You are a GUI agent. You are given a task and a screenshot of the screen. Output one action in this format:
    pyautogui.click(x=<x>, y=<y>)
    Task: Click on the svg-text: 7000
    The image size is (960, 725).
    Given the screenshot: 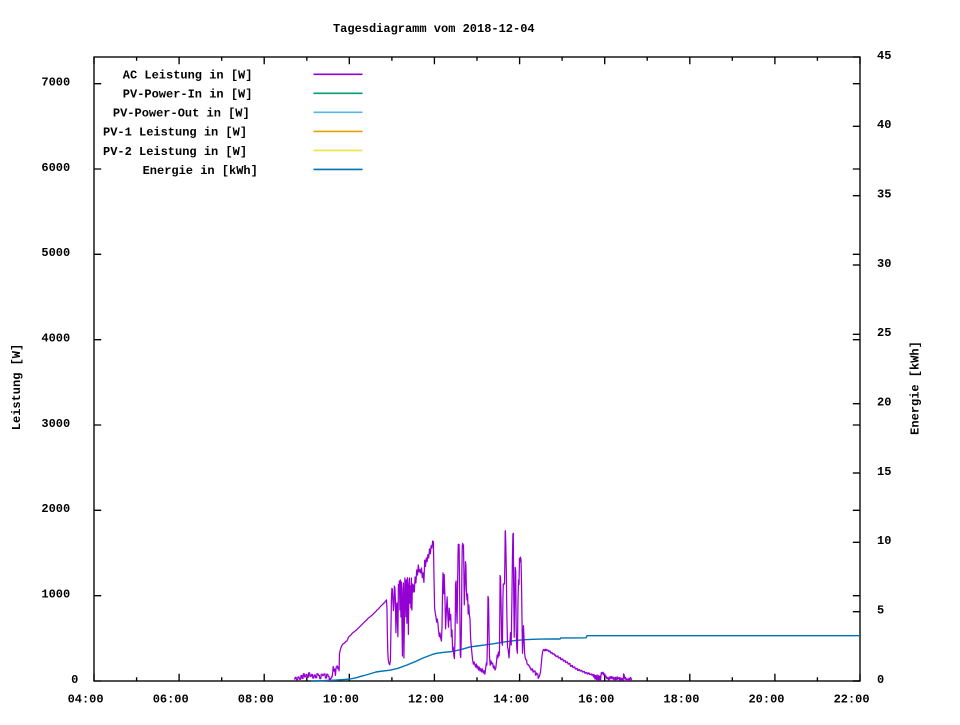 What is the action you would take?
    pyautogui.click(x=55, y=83)
    